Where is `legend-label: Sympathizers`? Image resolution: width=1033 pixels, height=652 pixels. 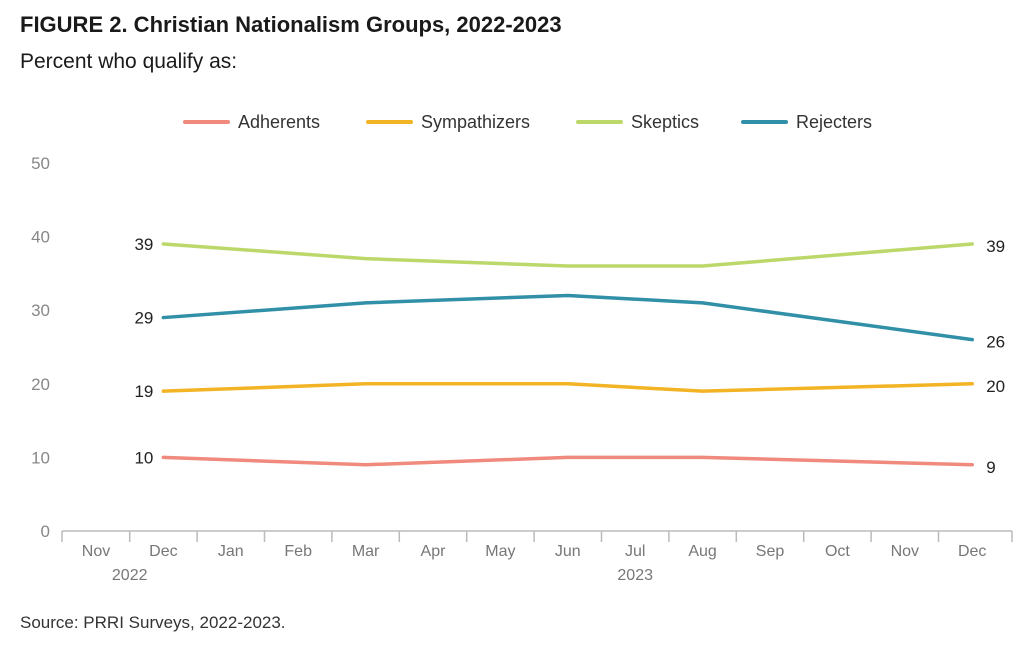
legend-label: Sympathizers is located at coordinates (475, 122).